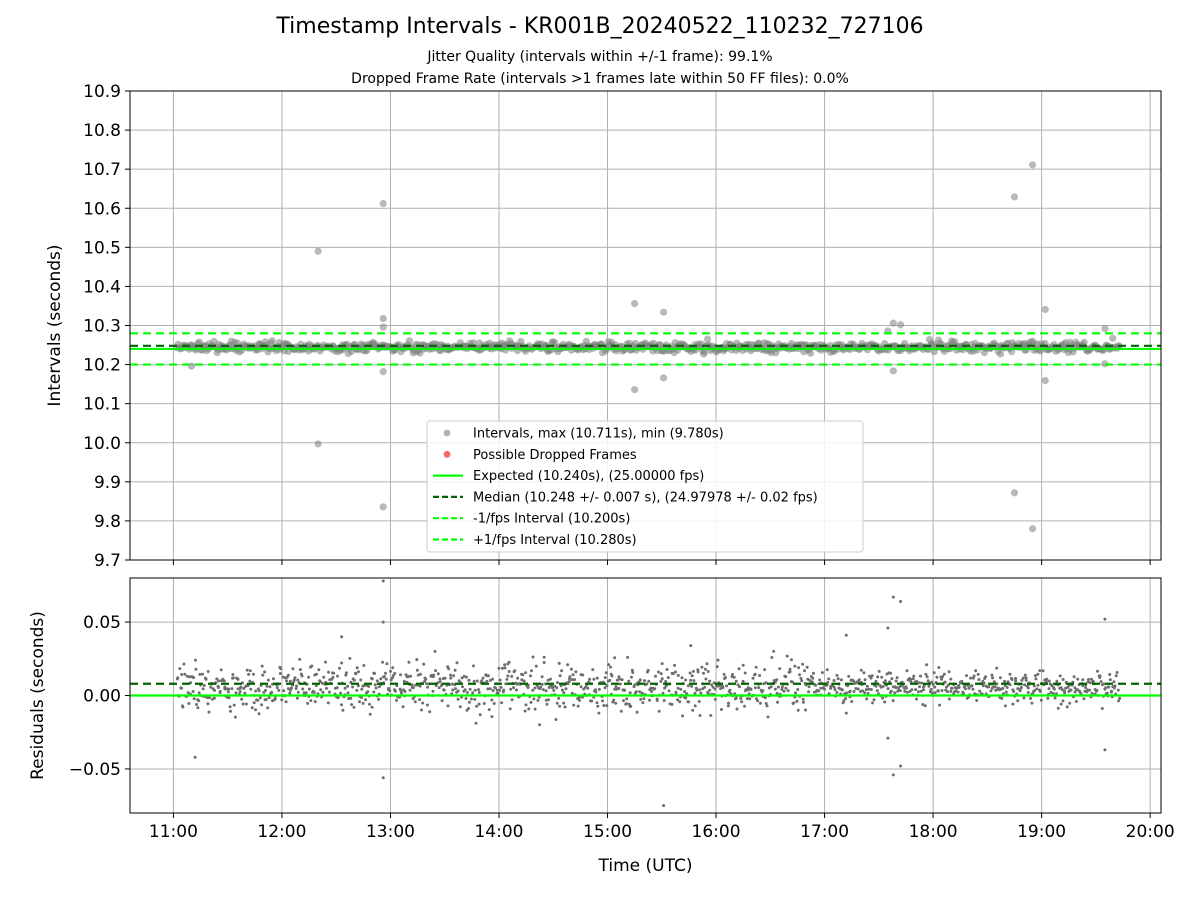 The image size is (1200, 900). Describe the element at coordinates (38, 695) in the screenshot. I see `residuals-y-axis-label: Residuals (seconds)` at that location.